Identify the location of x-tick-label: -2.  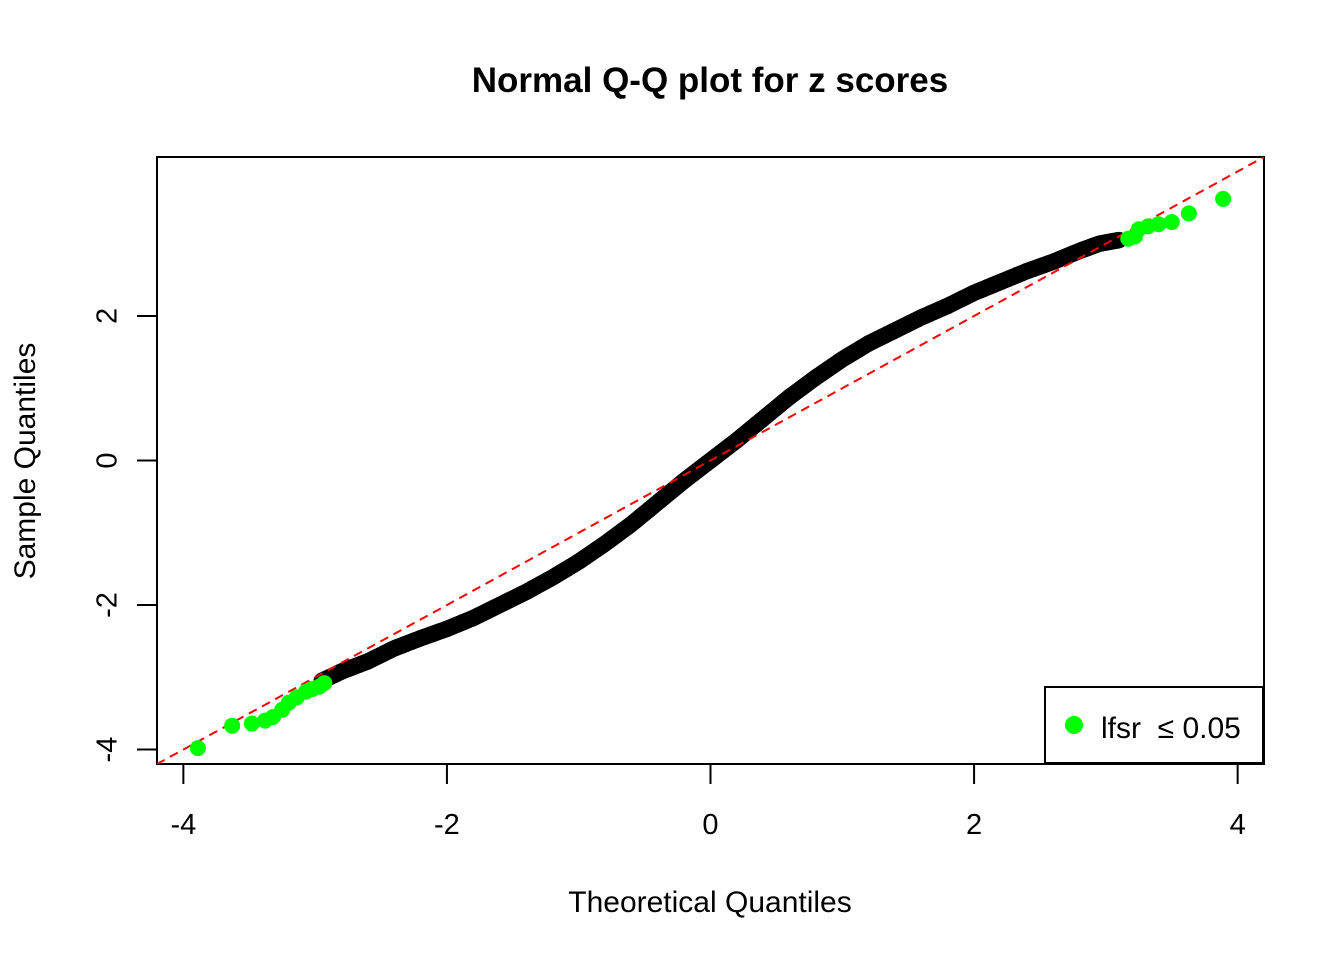
(447, 825).